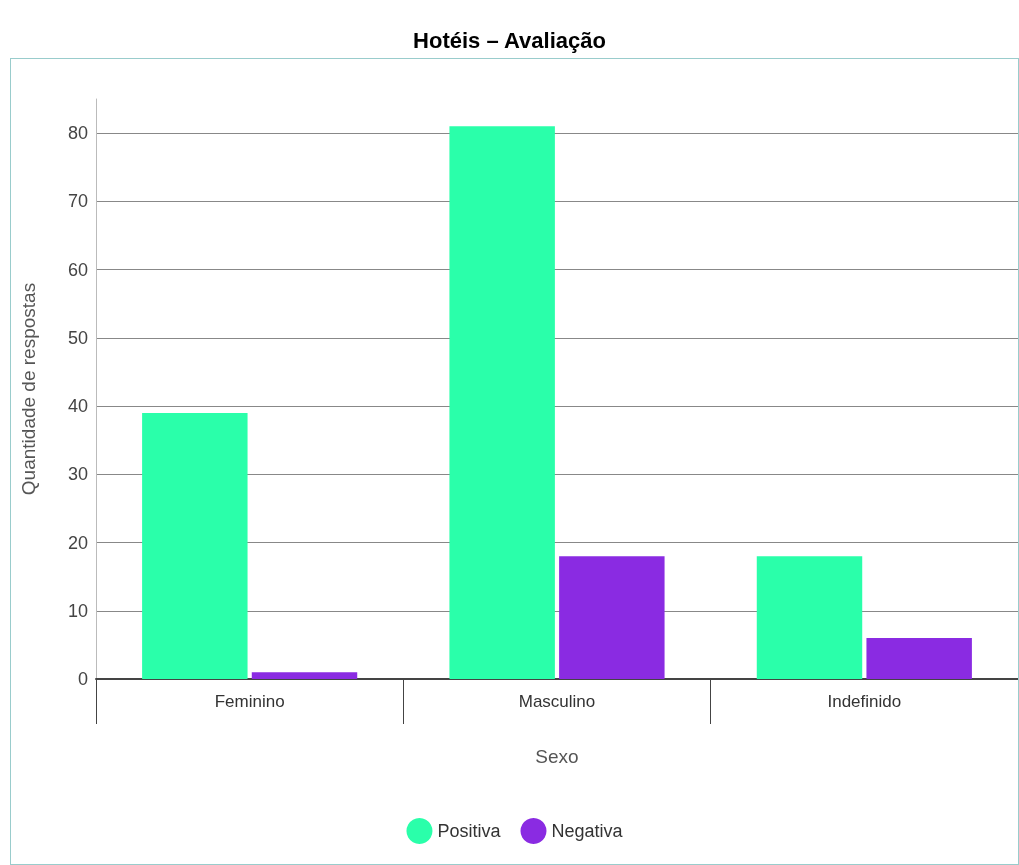 This screenshot has width=1019, height=865. Describe the element at coordinates (77, 542) in the screenshot. I see `y-tick-label: 20` at that location.